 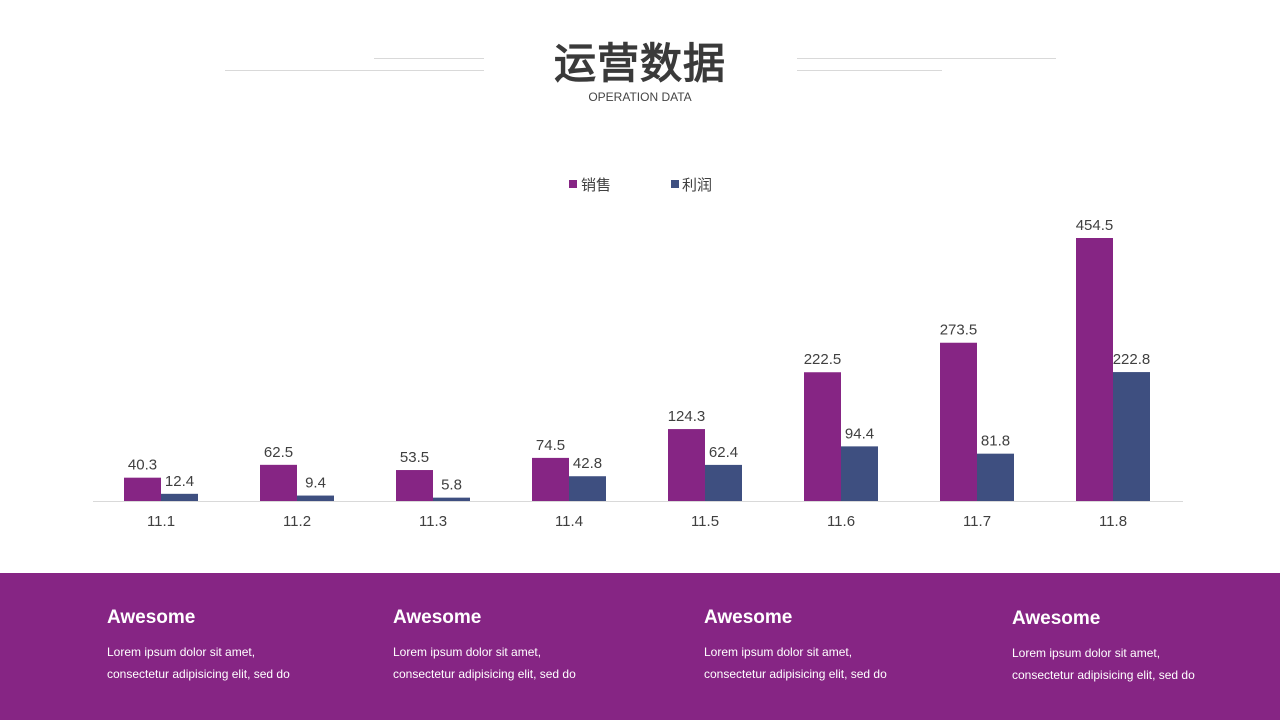 I want to click on x-tick-label: 11.2, so click(x=297, y=521).